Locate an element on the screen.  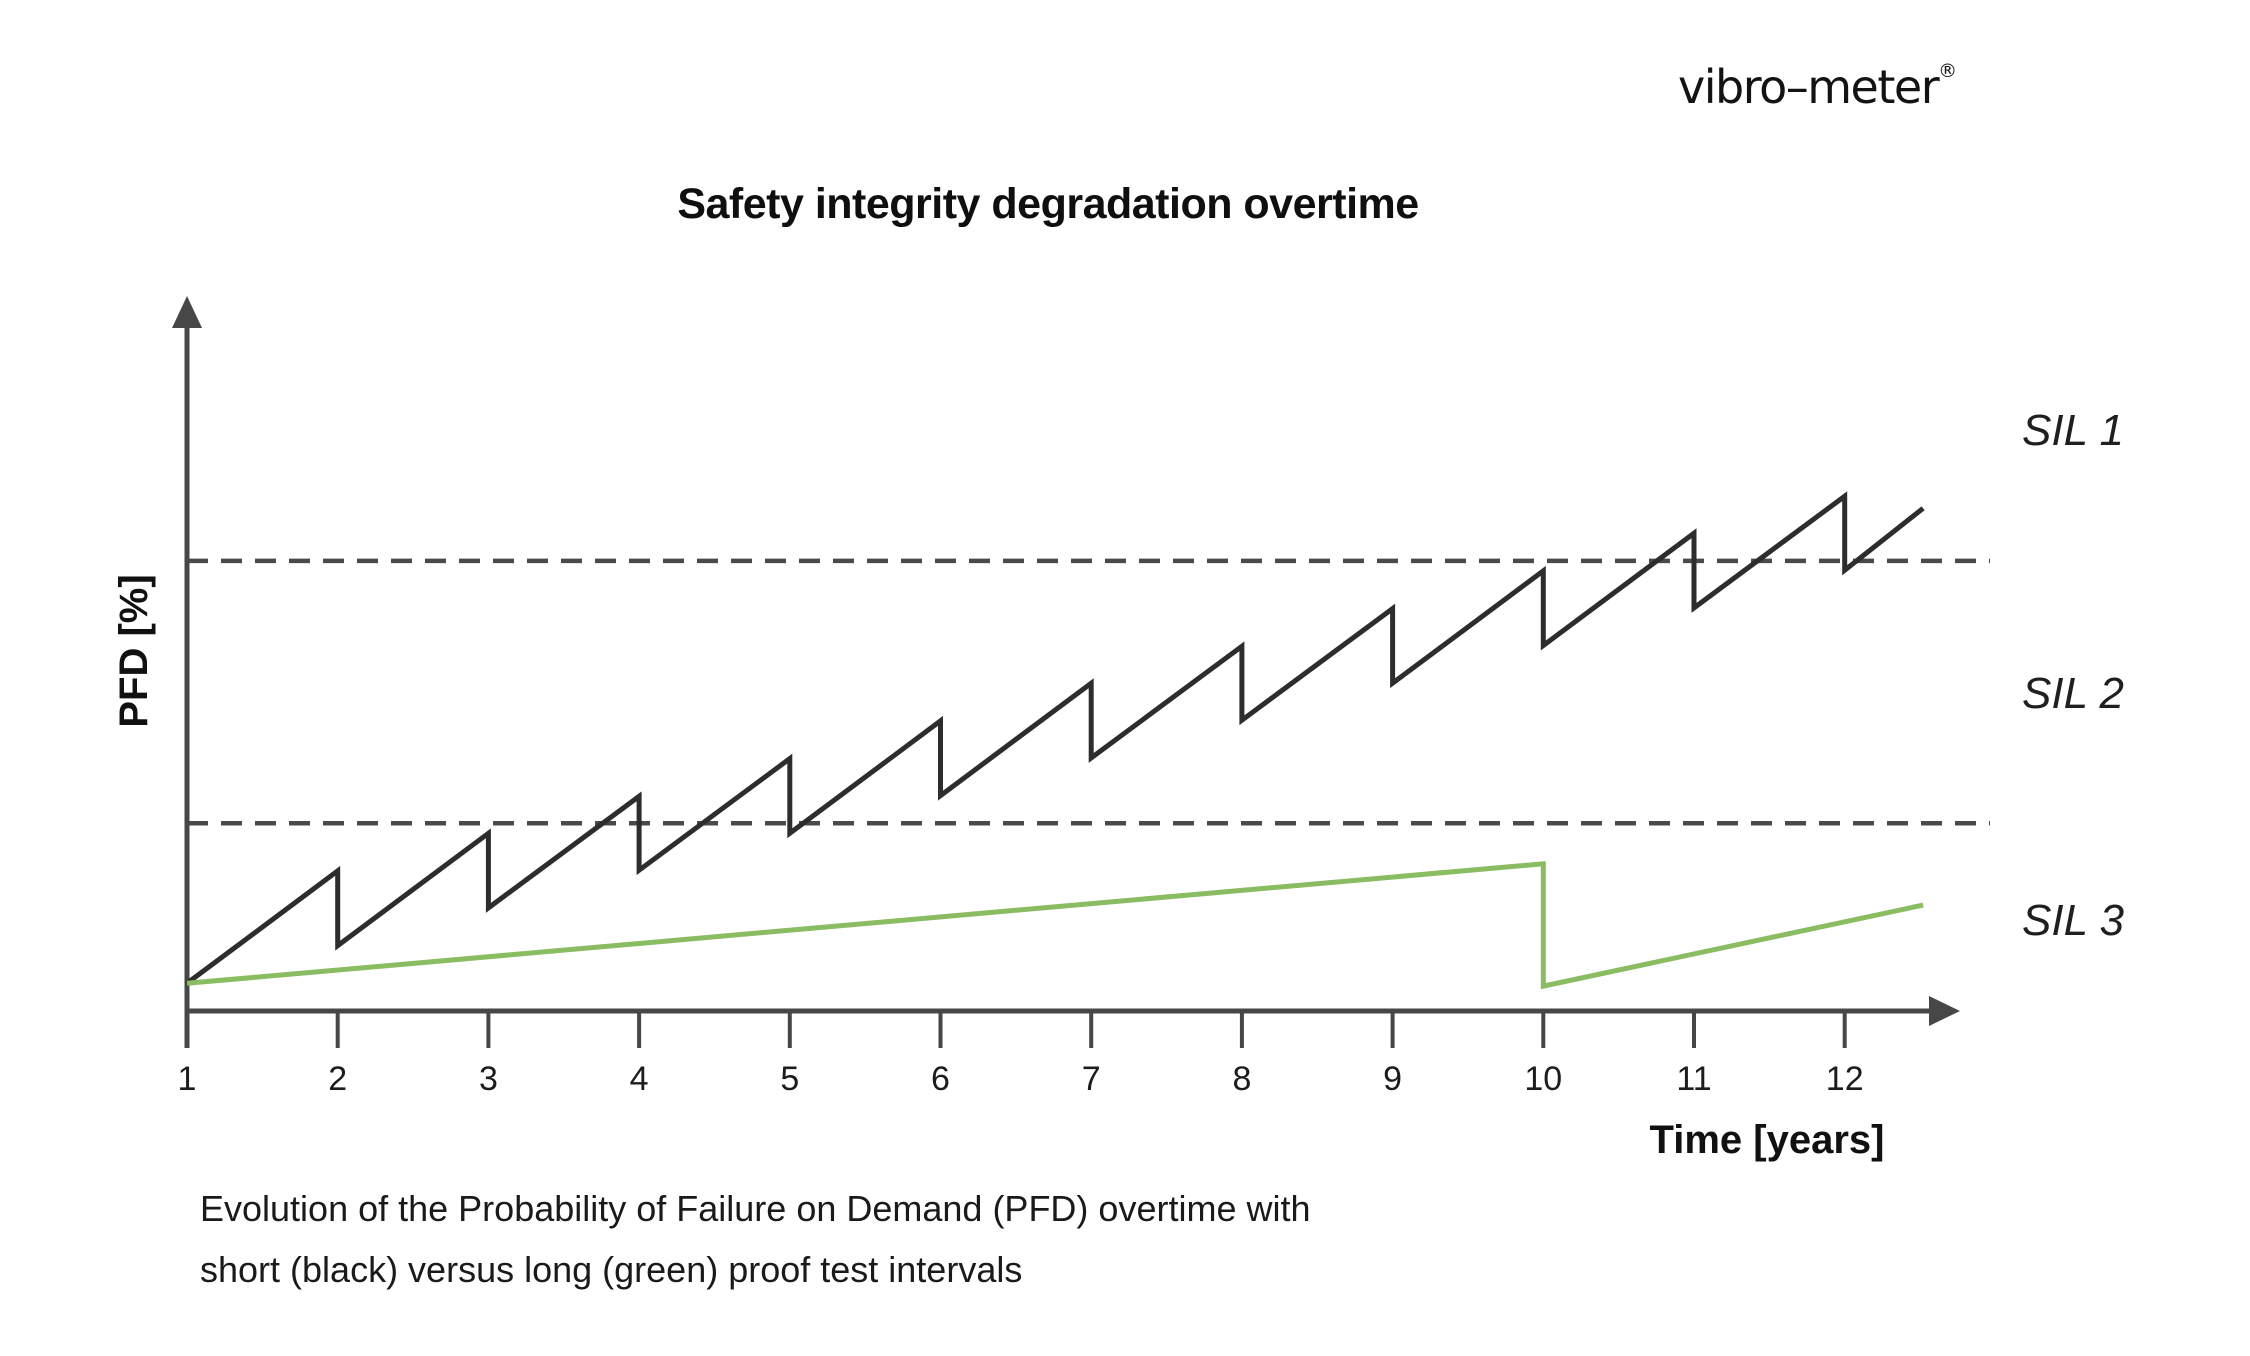
brand-logo-text: vibro–meter is located at coordinates (1809, 87).